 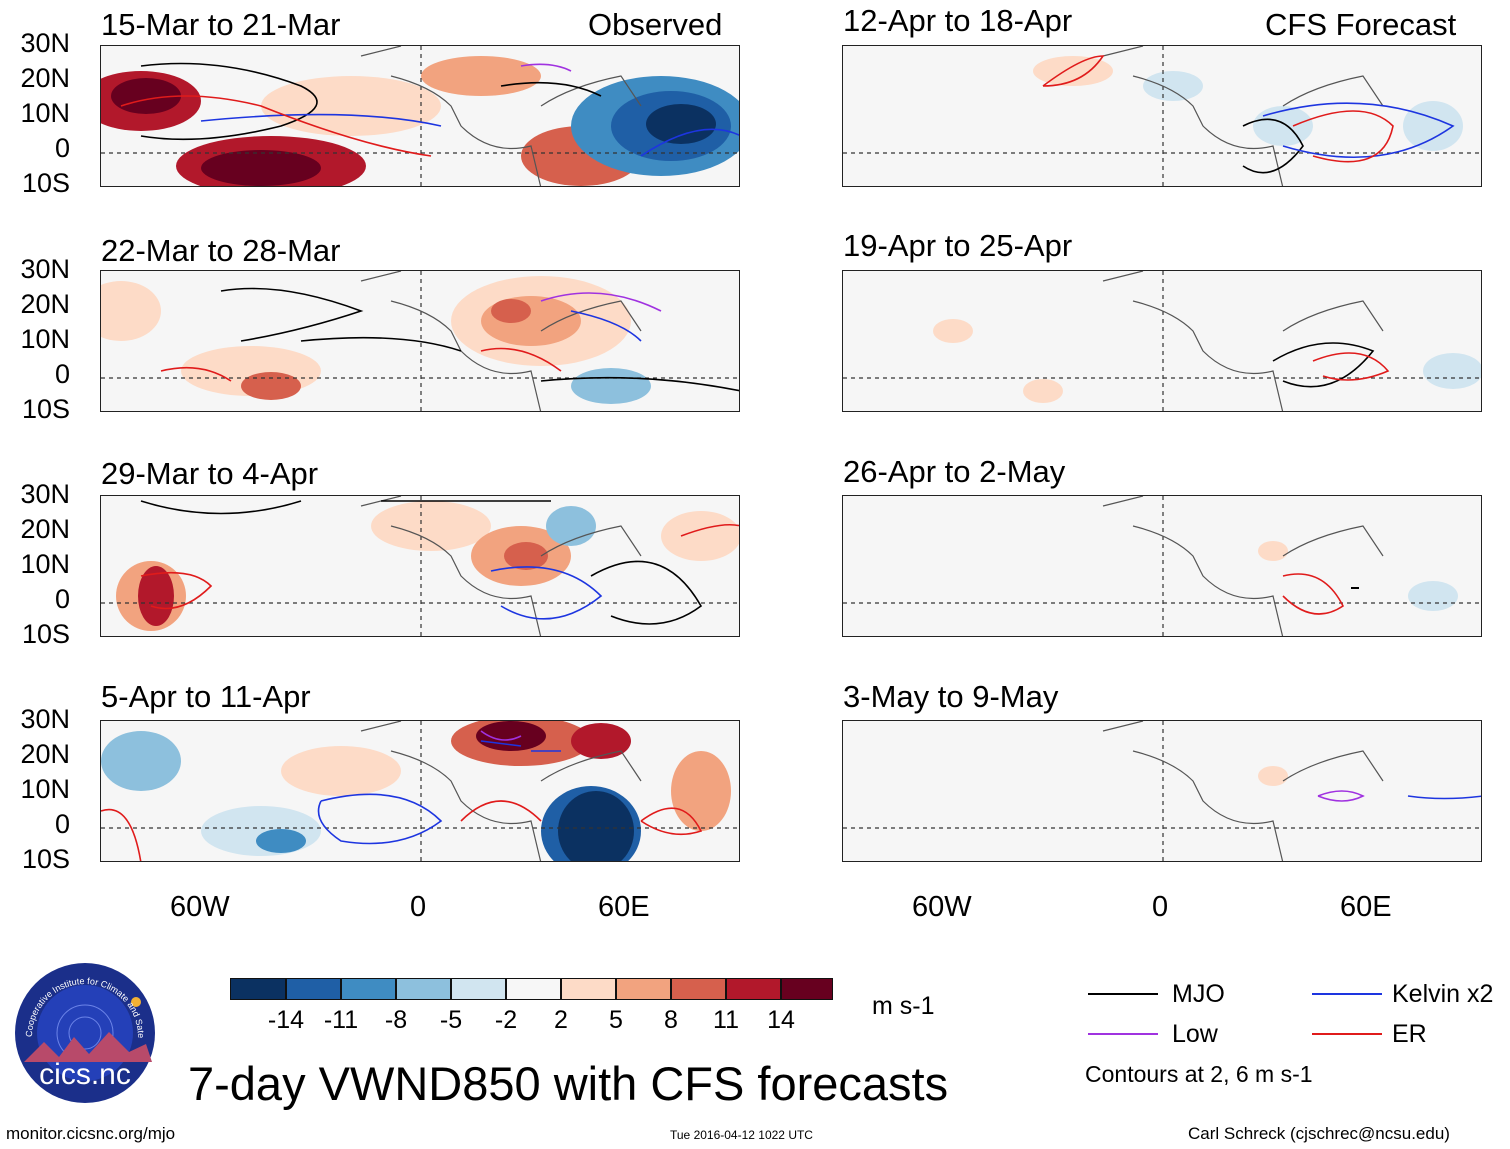 I want to click on forecast-header: CFS Forecast, so click(x=1361, y=24).